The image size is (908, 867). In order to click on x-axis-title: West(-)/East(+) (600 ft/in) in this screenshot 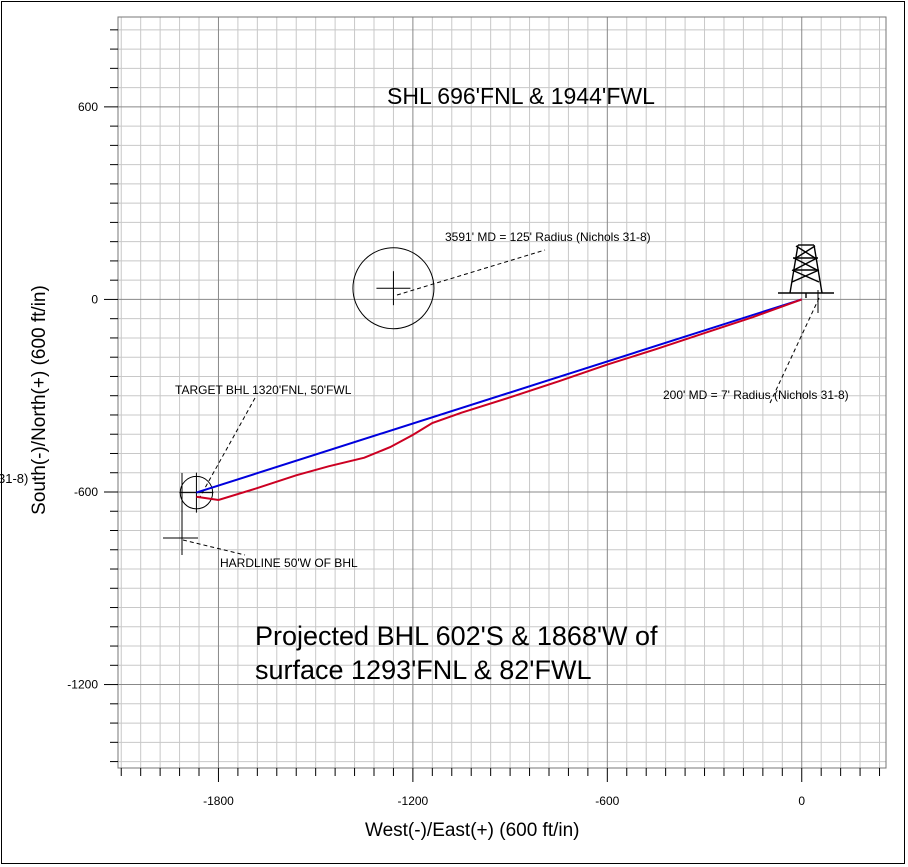, I will do `click(472, 830)`.